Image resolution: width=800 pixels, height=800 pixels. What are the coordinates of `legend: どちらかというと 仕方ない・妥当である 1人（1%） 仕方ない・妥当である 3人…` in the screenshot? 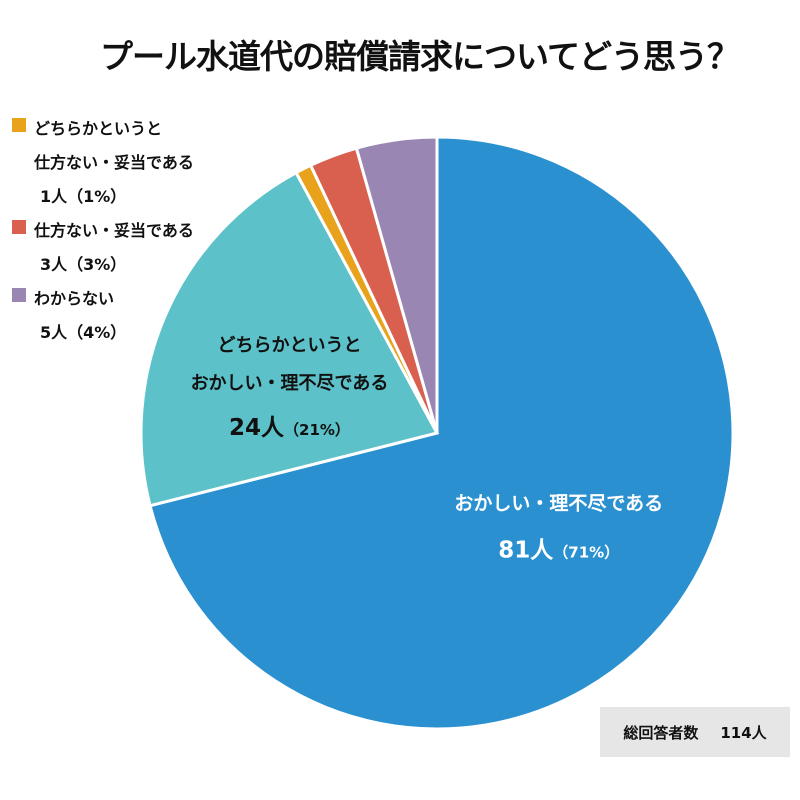 It's located at (127, 231).